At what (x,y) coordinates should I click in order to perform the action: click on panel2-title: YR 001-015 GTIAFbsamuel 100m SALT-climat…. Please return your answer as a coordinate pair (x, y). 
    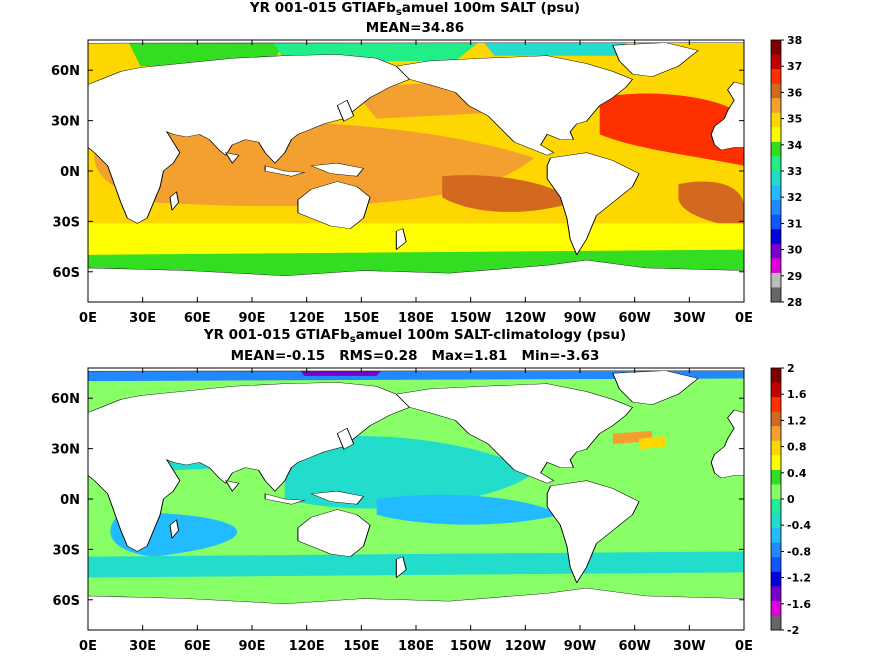
    Looking at the image, I should click on (415, 336).